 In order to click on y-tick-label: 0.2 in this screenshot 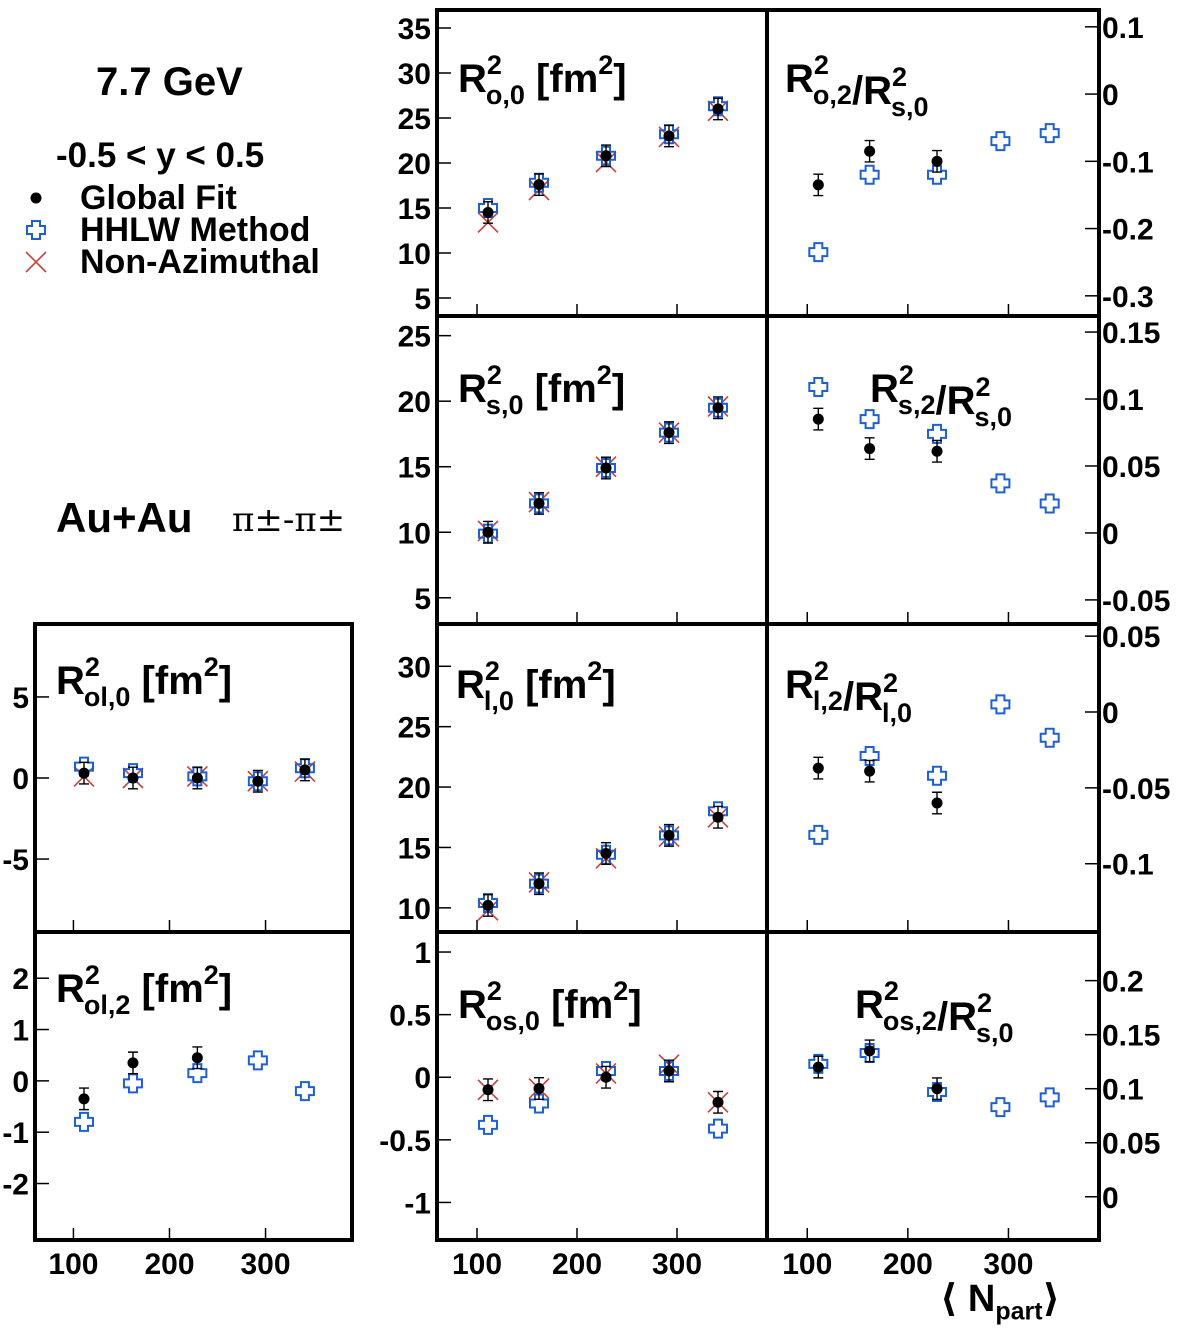, I will do `click(1123, 982)`.